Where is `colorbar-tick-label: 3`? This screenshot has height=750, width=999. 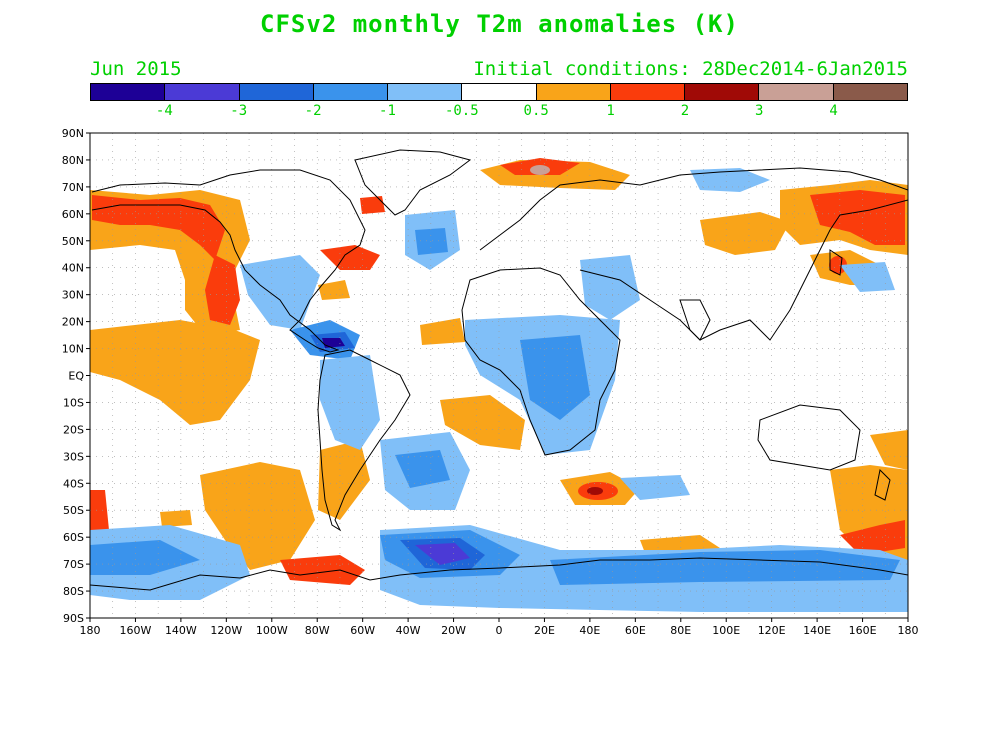
colorbar-tick-label: 3 is located at coordinates (759, 111).